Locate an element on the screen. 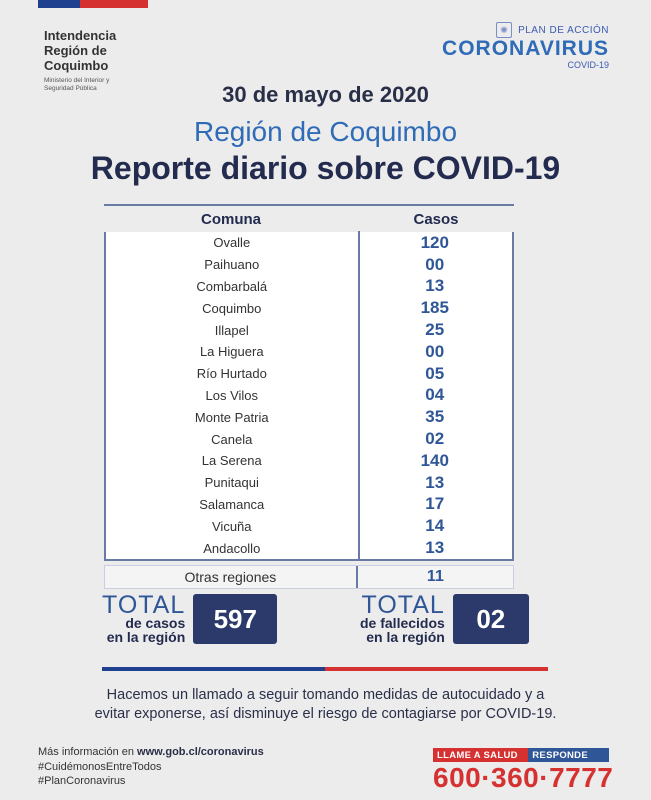  casos-cell: 35 is located at coordinates (434, 417).